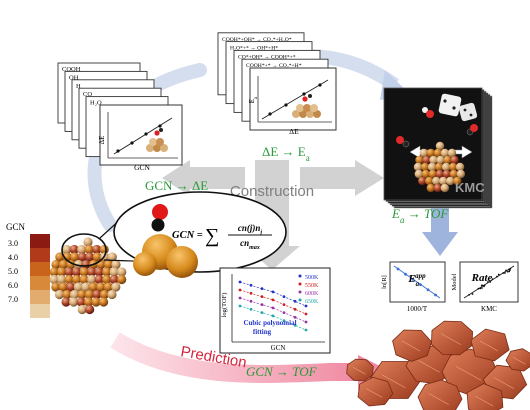 The width and height of the screenshot is (530, 410). What do you see at coordinates (485, 287) in the screenshot?
I see `mini-plot-parity: Rate Model KMC` at bounding box center [485, 287].